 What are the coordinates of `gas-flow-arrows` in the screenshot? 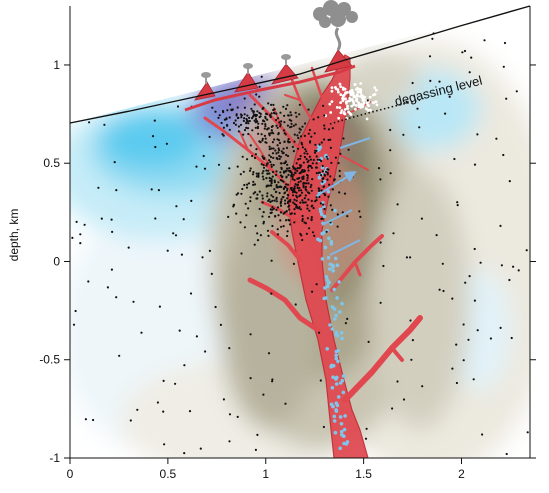 It's located at (344, 196).